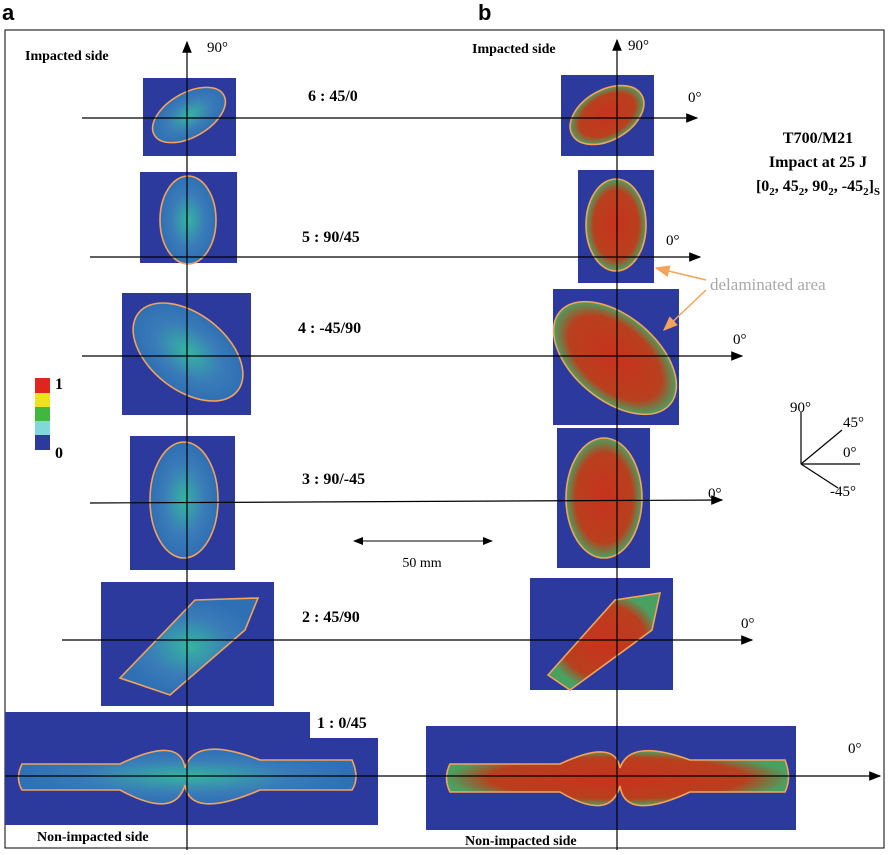 This screenshot has width=889, height=855. Describe the element at coordinates (333, 96) in the screenshot. I see `interface-label: 6 : 45/0` at that location.